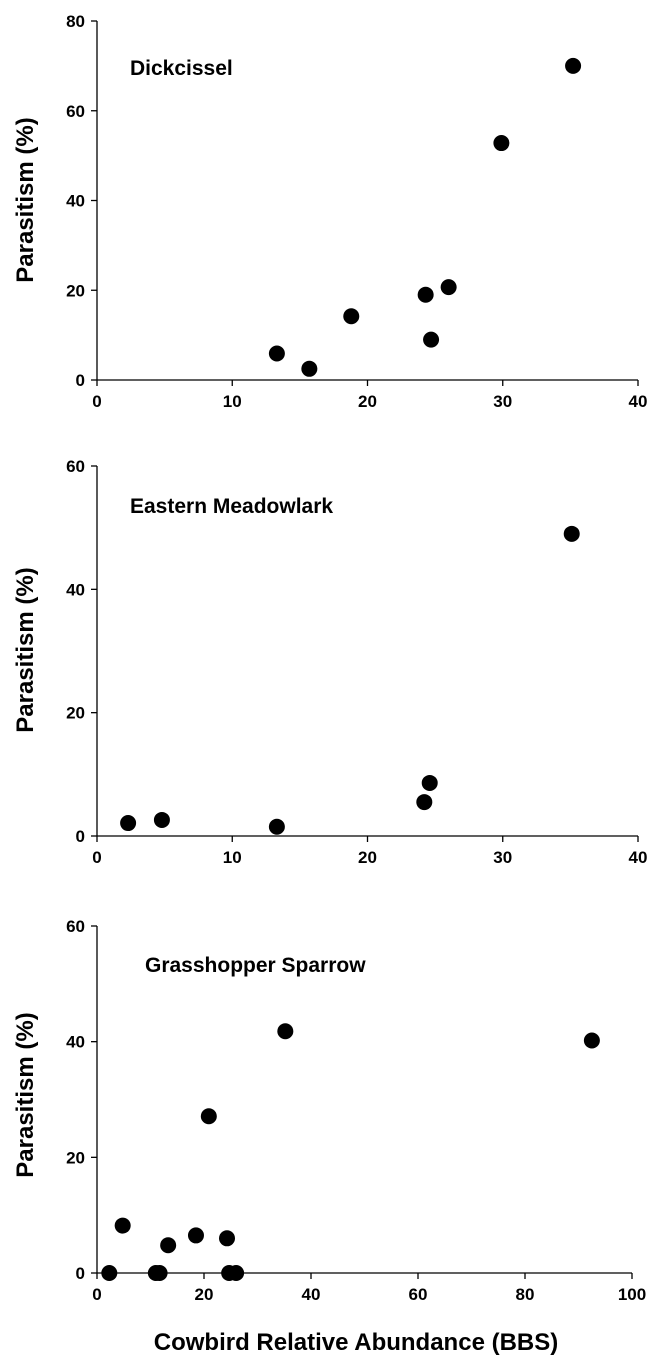  Describe the element at coordinates (356, 1342) in the screenshot. I see `x-axis-label: Cowbird Relative Abundance (BBS)` at that location.